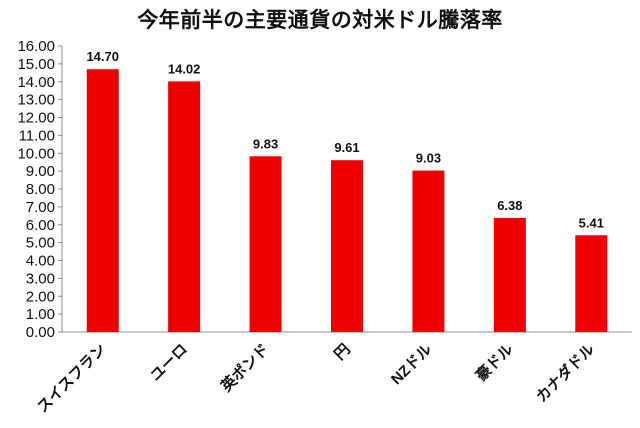 This screenshot has width=640, height=428. I want to click on chart-title: 今年前半の主要通貨の対米ドル騰落率, so click(320, 20).